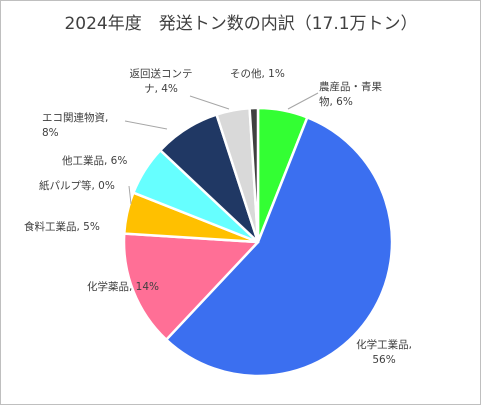  I want to click on data-label-line: 他工業品, 6%, so click(94, 160).